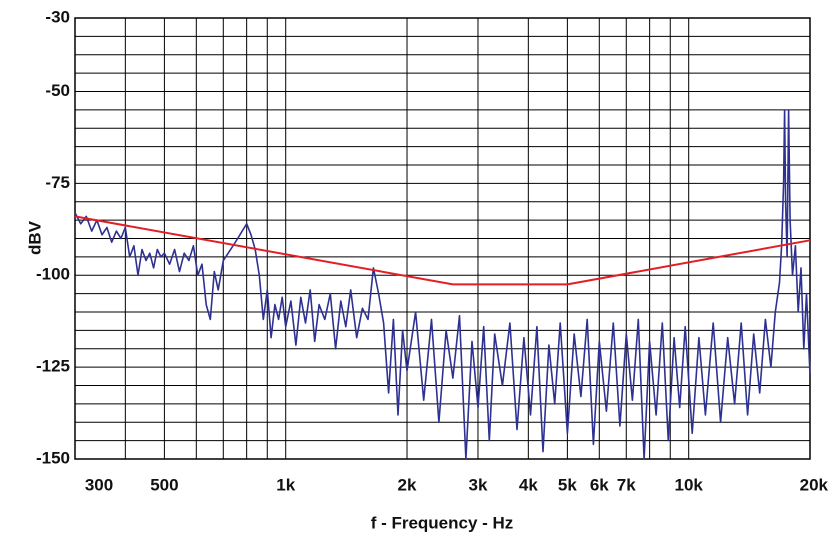 This screenshot has height=542, width=831. I want to click on y-axis-label: dBV, so click(34, 237).